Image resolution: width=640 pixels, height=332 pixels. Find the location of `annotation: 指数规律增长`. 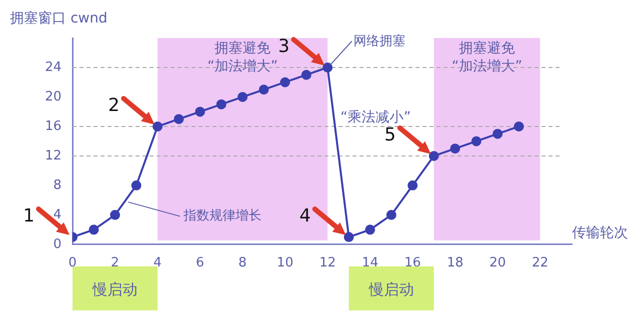

annotation: 指数规律增长 is located at coordinates (222, 216).